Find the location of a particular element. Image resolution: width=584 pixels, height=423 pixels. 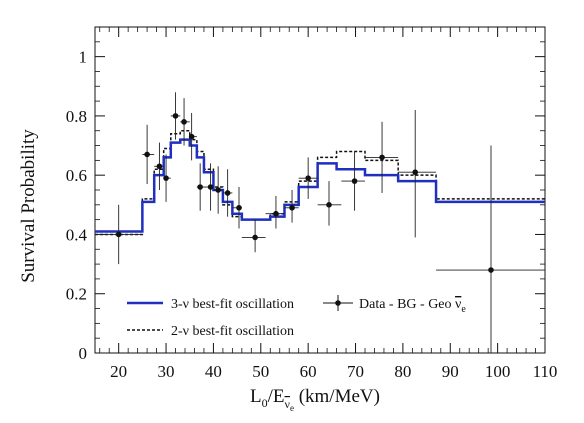

x-tick-label: 80 is located at coordinates (402, 371).